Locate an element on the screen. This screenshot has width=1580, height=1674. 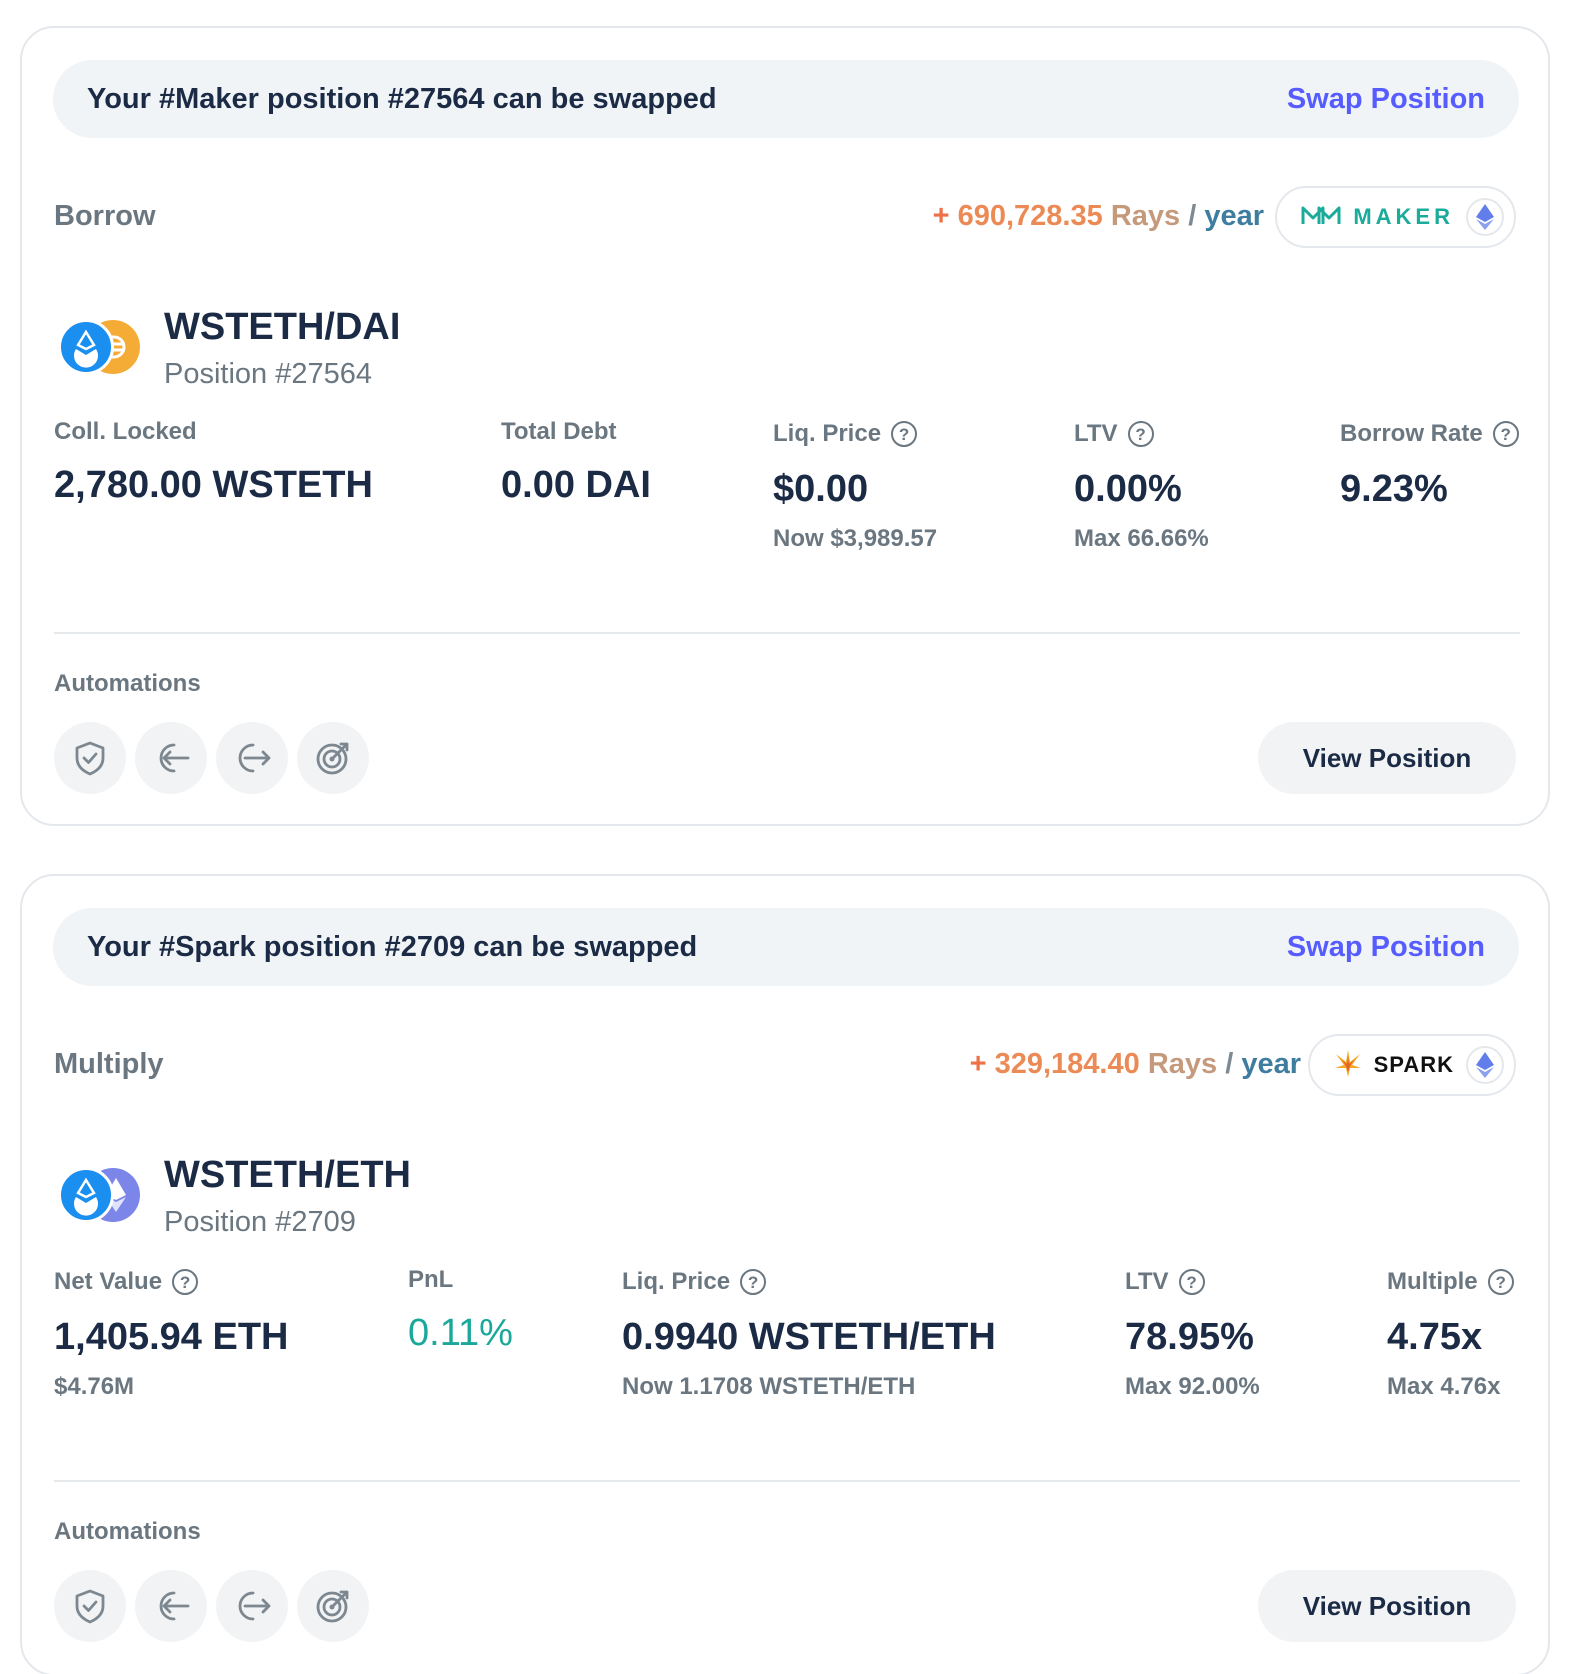
position-type-label: Multiply is located at coordinates (109, 1064).